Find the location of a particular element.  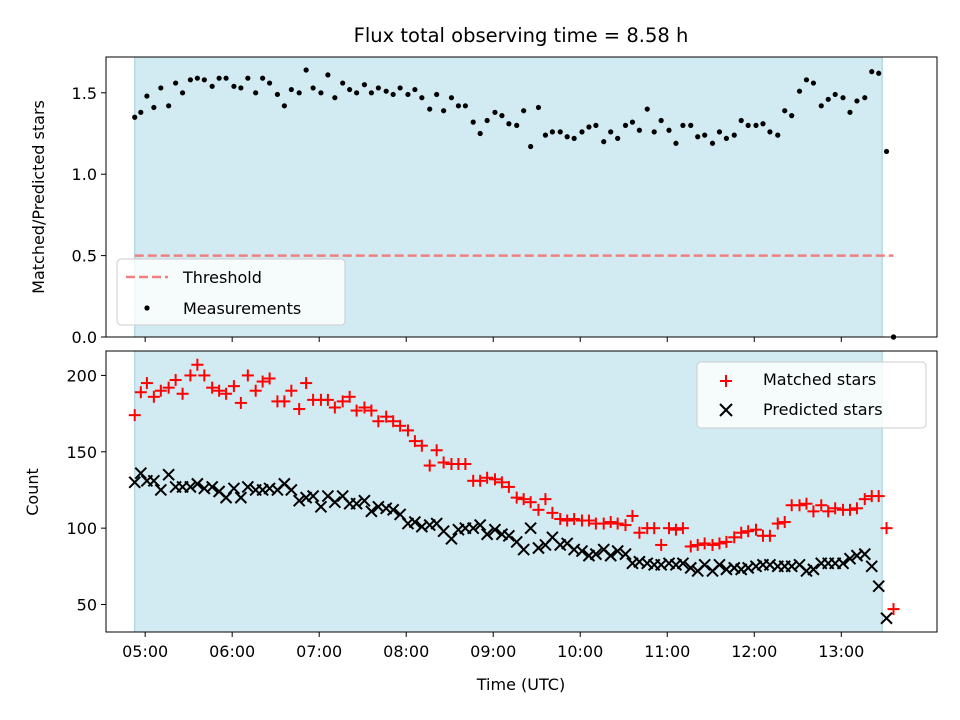

legend-predicted-label: Predicted stars is located at coordinates (823, 409).